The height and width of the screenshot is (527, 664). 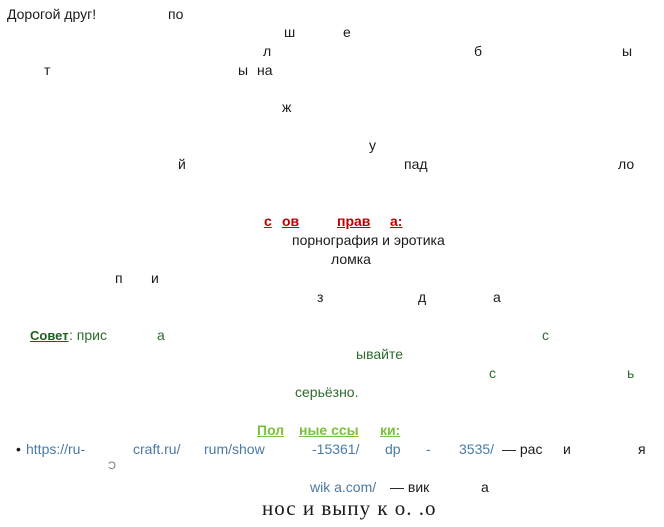 What do you see at coordinates (478, 51) in the screenshot?
I see `text-fragment: б` at bounding box center [478, 51].